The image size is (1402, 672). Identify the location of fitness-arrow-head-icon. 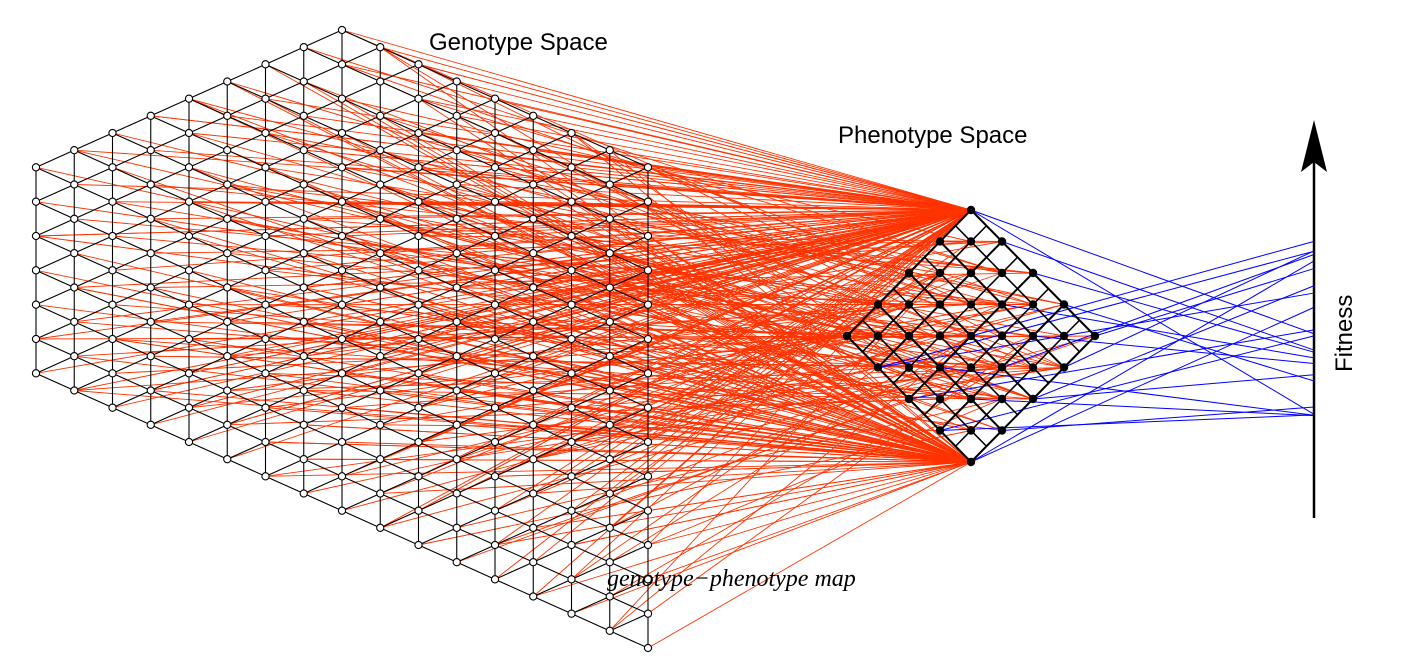
(1314, 146).